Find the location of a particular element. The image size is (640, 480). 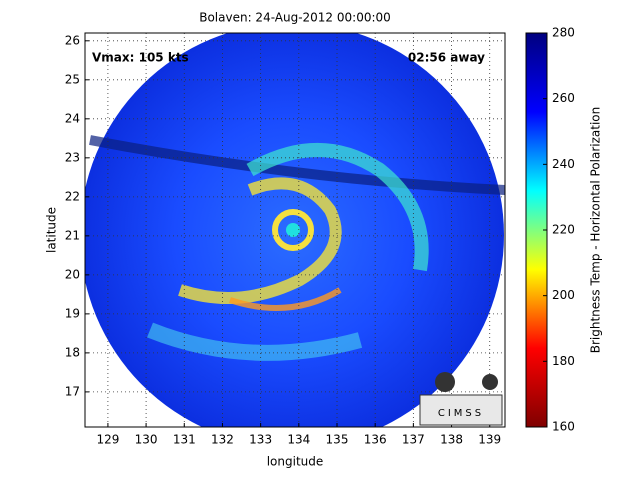

x-tick-label: 138 is located at coordinates (451, 440).